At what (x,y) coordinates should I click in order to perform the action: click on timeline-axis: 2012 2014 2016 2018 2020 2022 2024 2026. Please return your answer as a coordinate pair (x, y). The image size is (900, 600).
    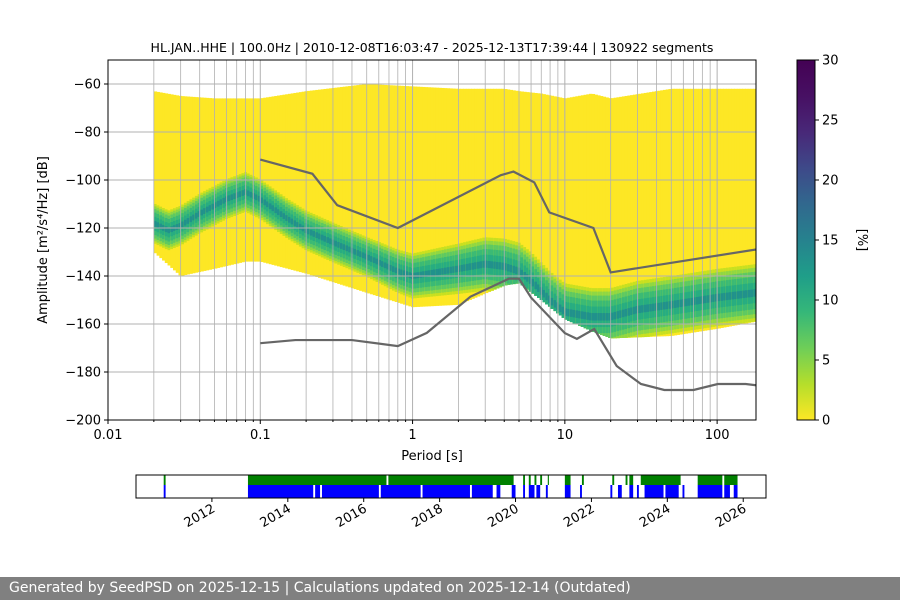
    Looking at the image, I should click on (465, 514).